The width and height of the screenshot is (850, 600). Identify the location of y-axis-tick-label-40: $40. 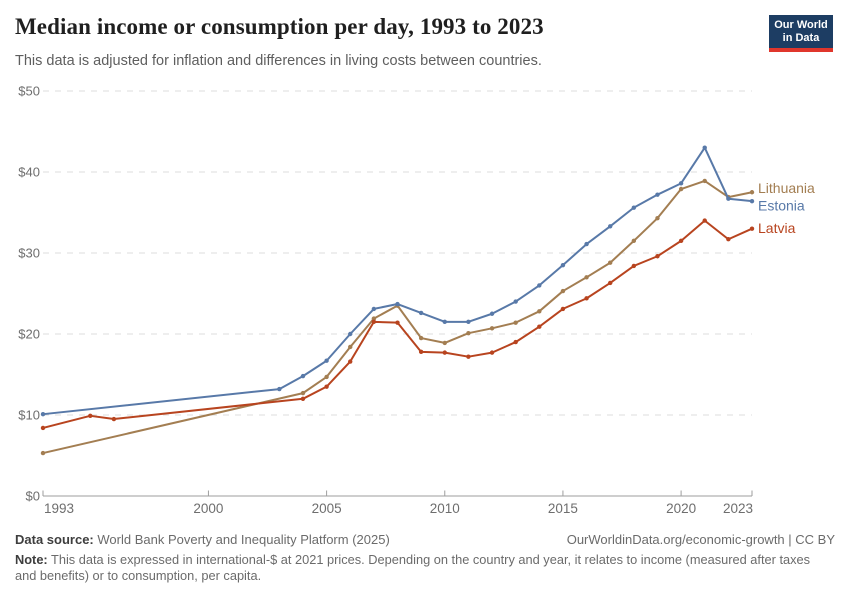
(29, 172).